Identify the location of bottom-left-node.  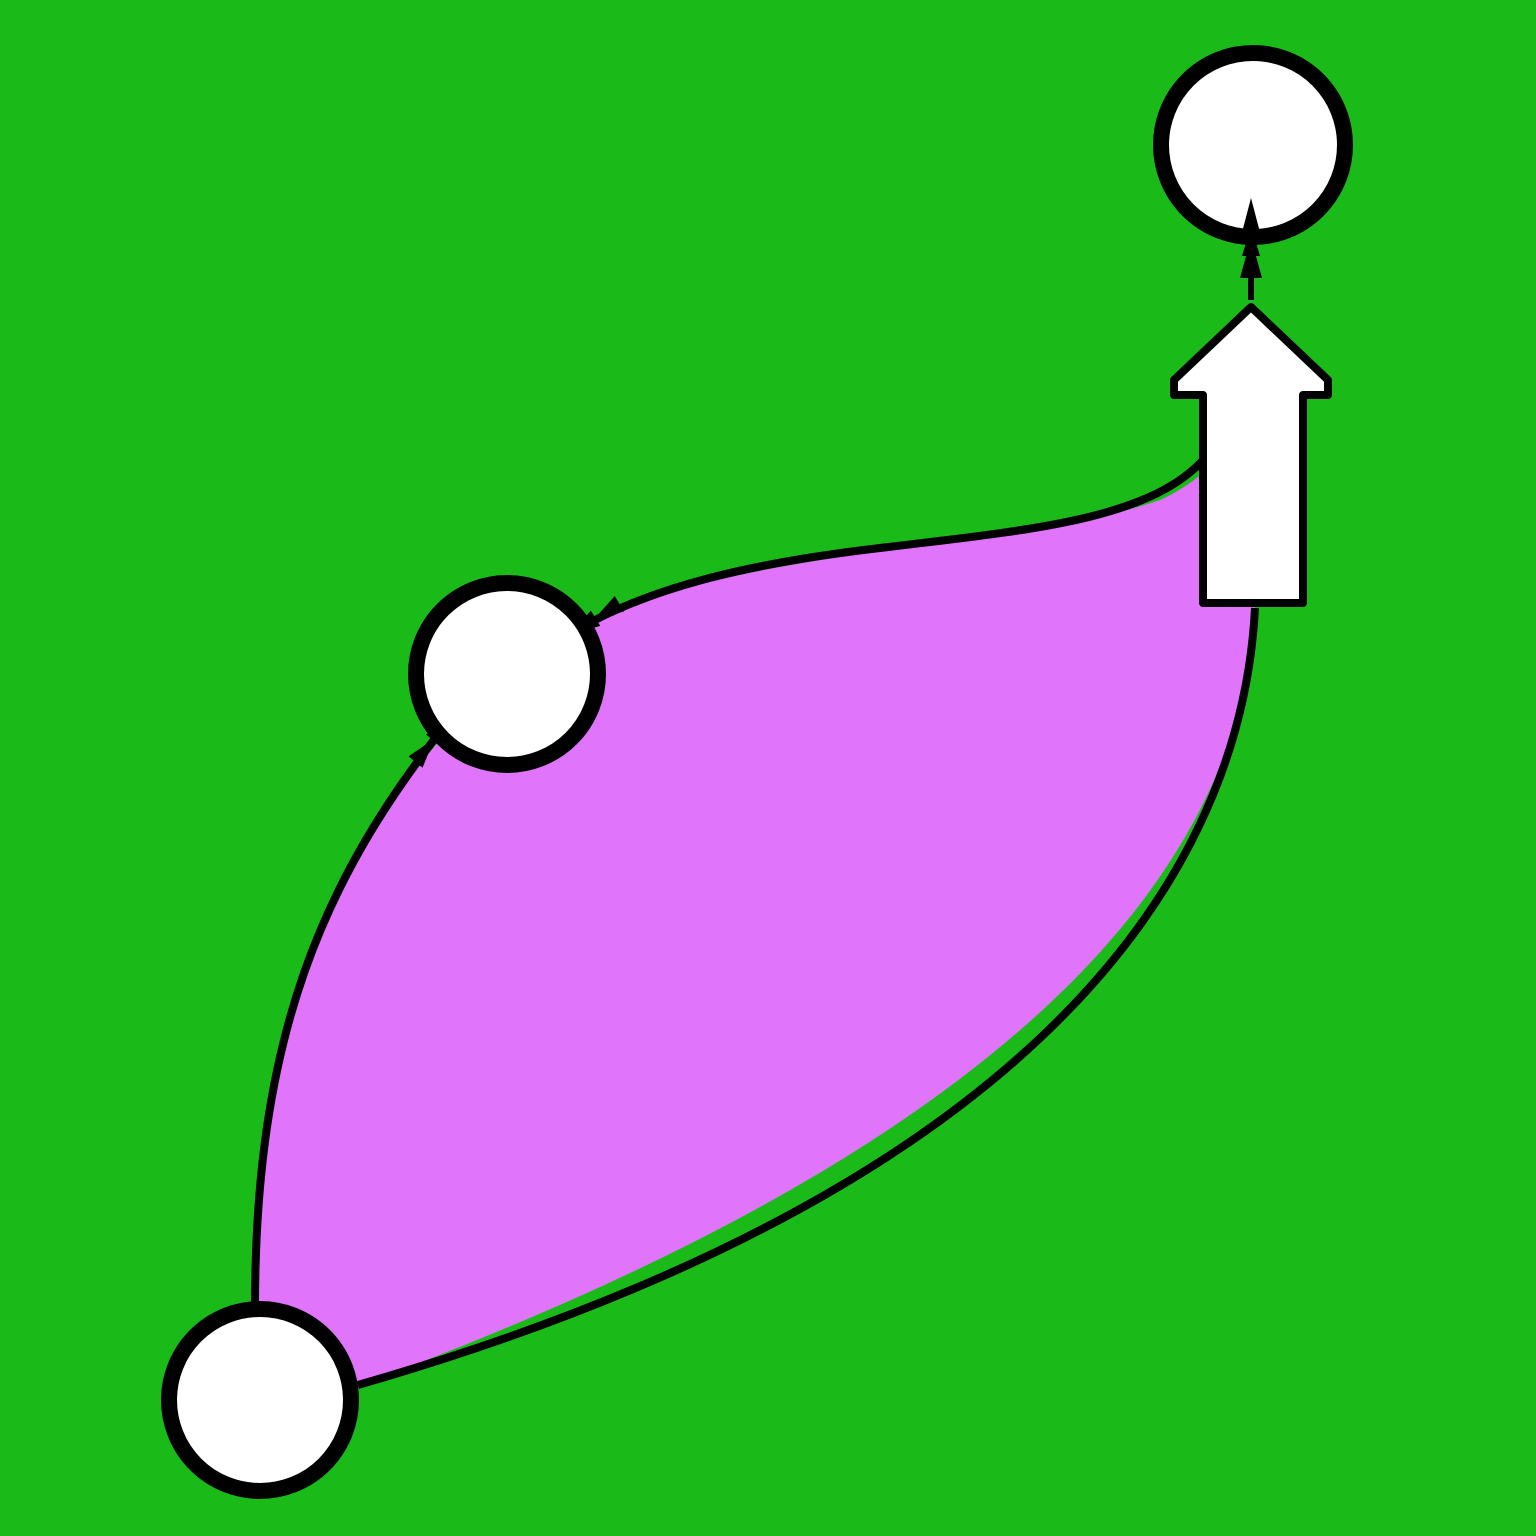
(260, 1400).